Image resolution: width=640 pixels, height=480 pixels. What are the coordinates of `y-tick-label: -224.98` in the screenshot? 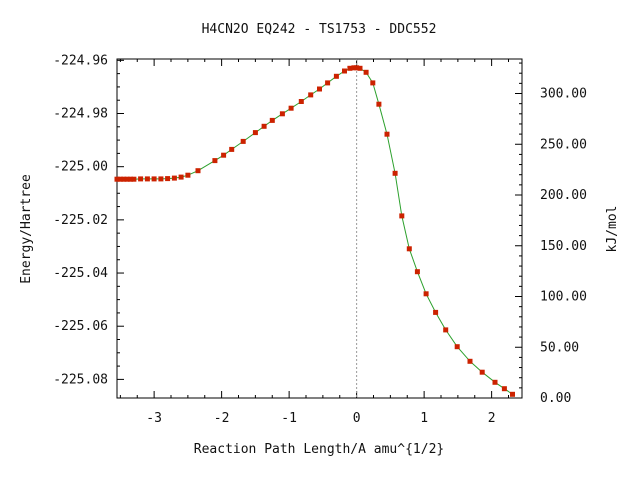 It's located at (80, 114).